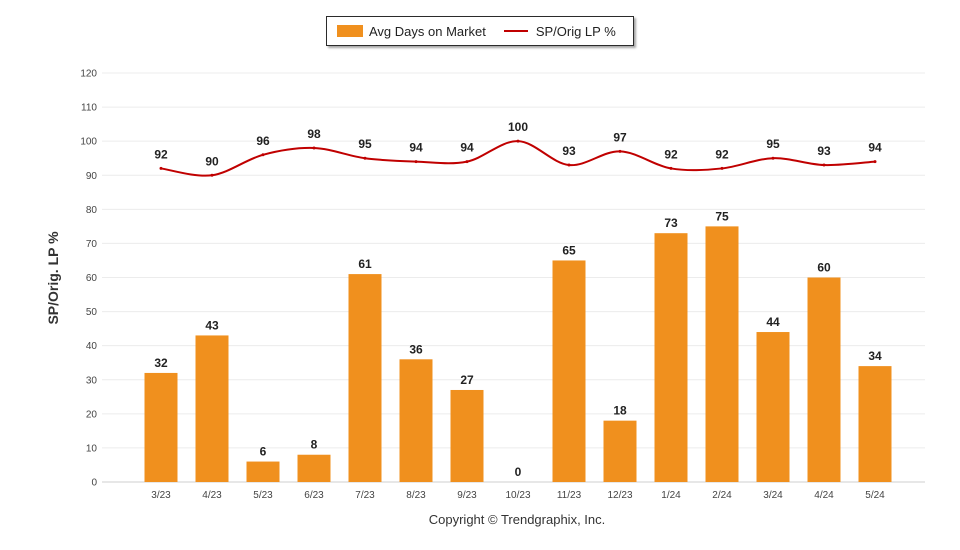 Image resolution: width=960 pixels, height=550 pixels. I want to click on bar-value-label: 32, so click(161, 363).